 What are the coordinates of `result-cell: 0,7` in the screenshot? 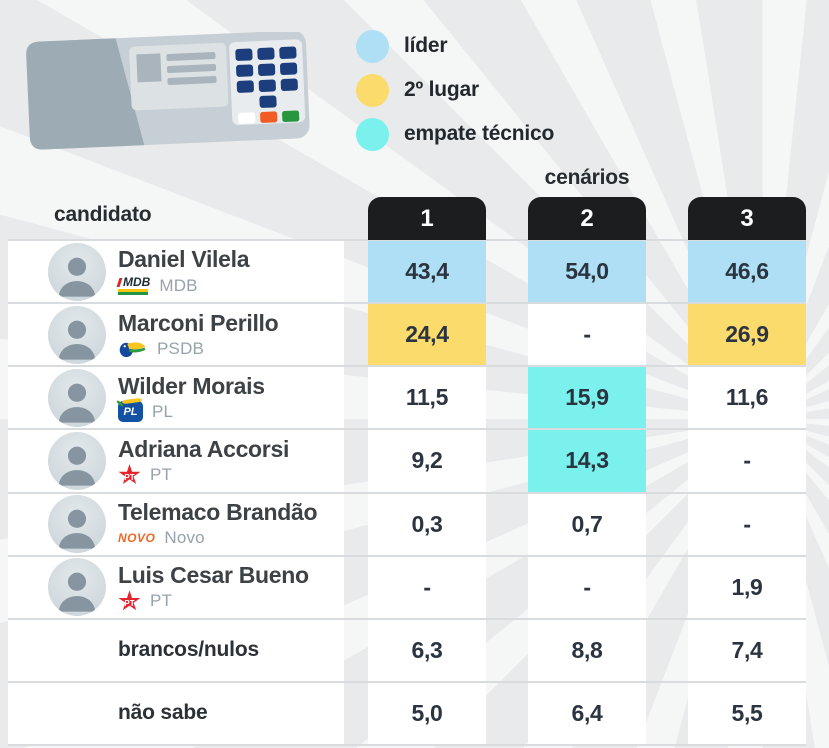 It's located at (587, 524).